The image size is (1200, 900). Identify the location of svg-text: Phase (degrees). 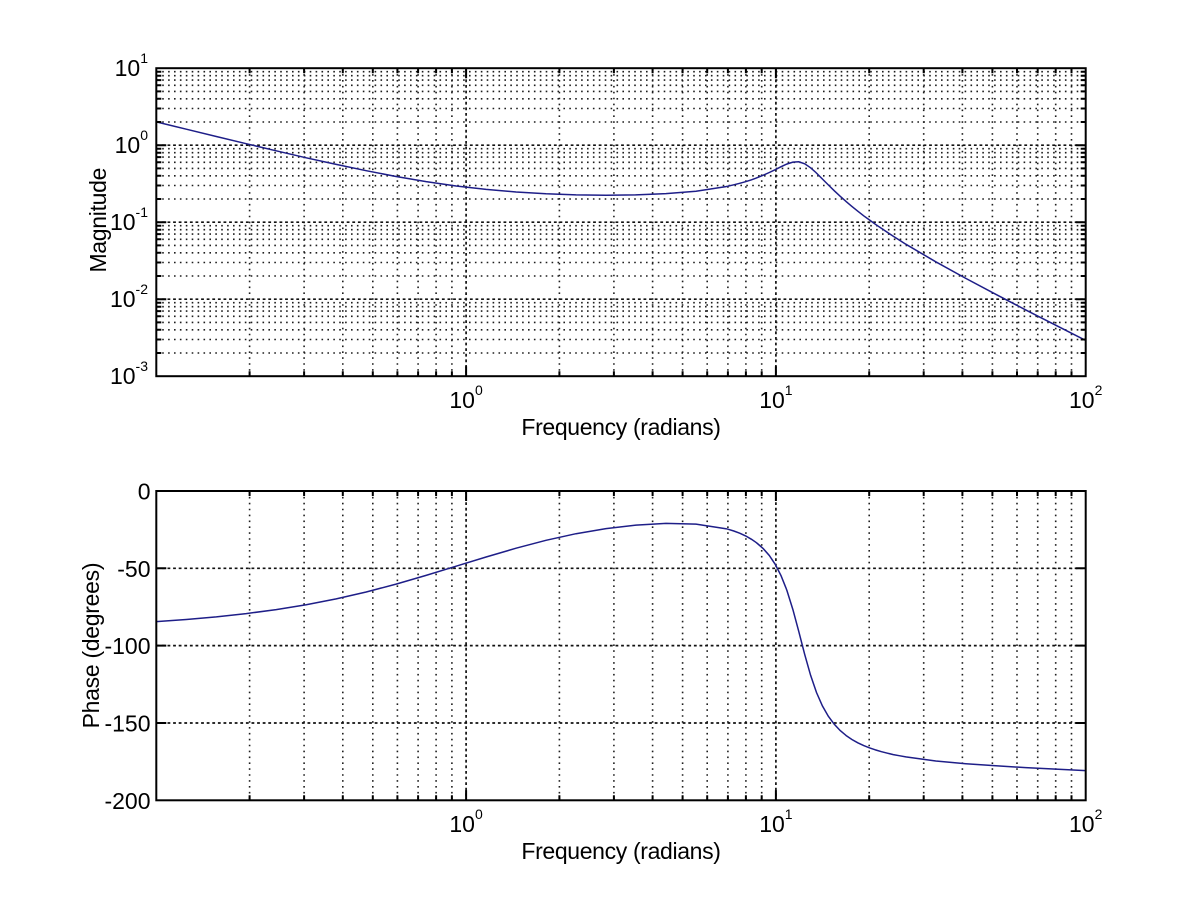
(91, 646).